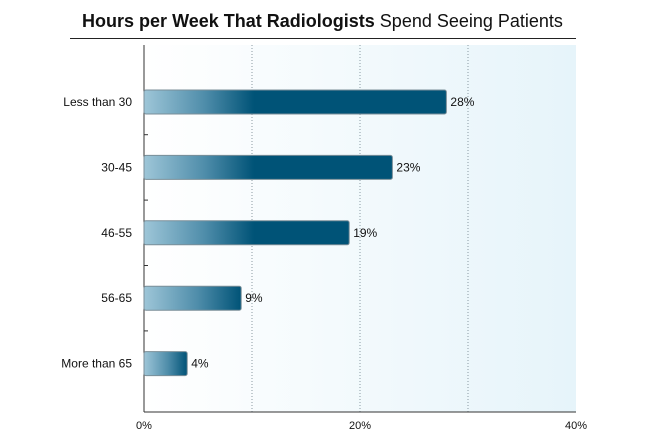 This screenshot has width=645, height=439. I want to click on x-tick-label: 40%, so click(576, 426).